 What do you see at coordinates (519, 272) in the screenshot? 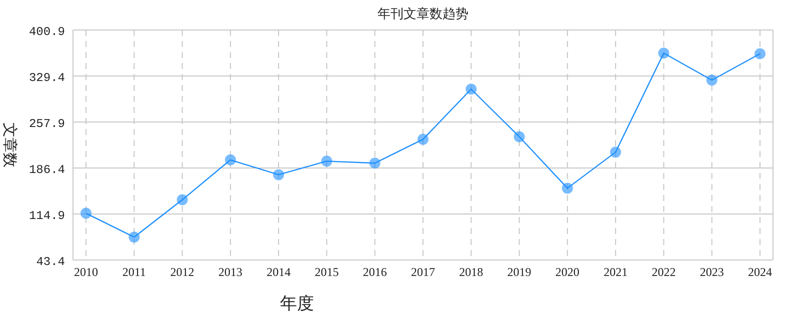
I see `x-tick-label: 2019` at bounding box center [519, 272].